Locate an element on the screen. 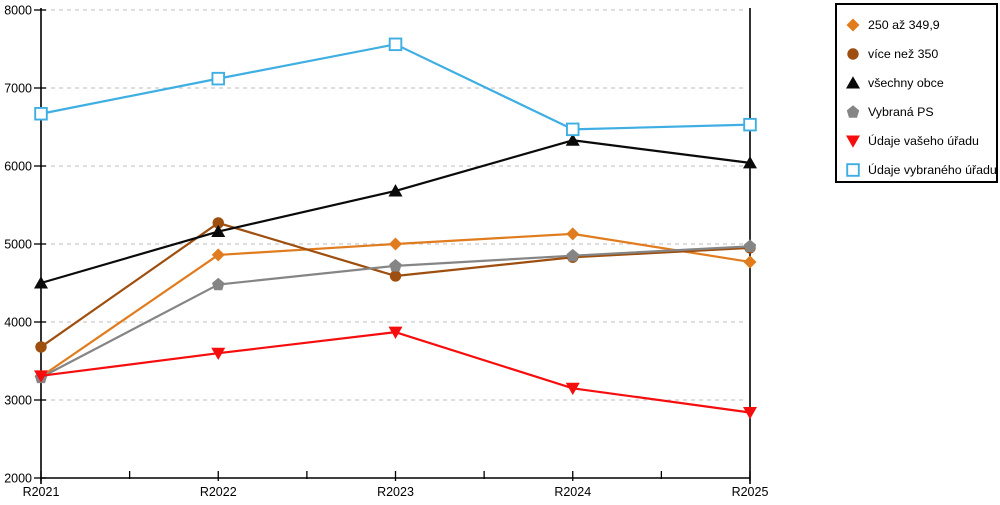 The width and height of the screenshot is (1000, 505). y-axis-label-2000: 2000 is located at coordinates (18, 479).